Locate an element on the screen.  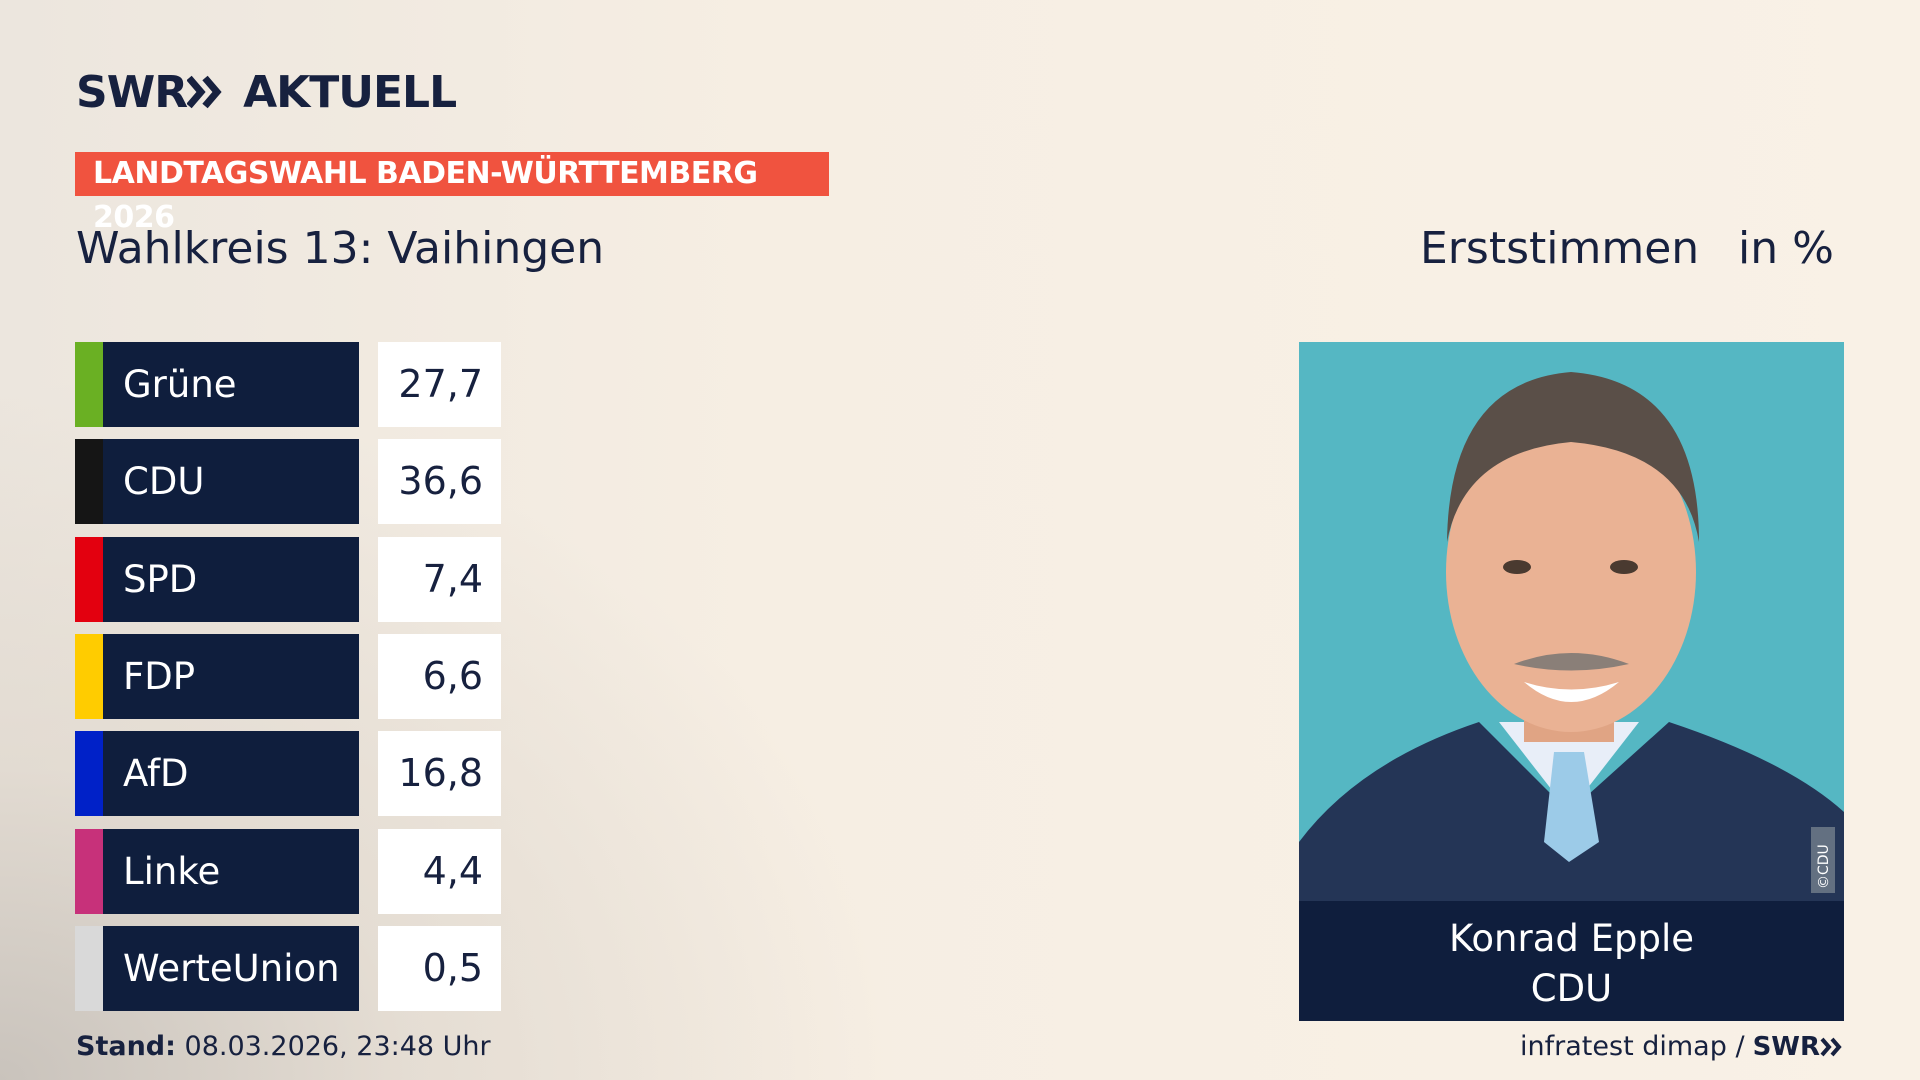
banner: LANDTAGSWAHL BADEN-WÜRTTEMBERG 2026 is located at coordinates (452, 193).